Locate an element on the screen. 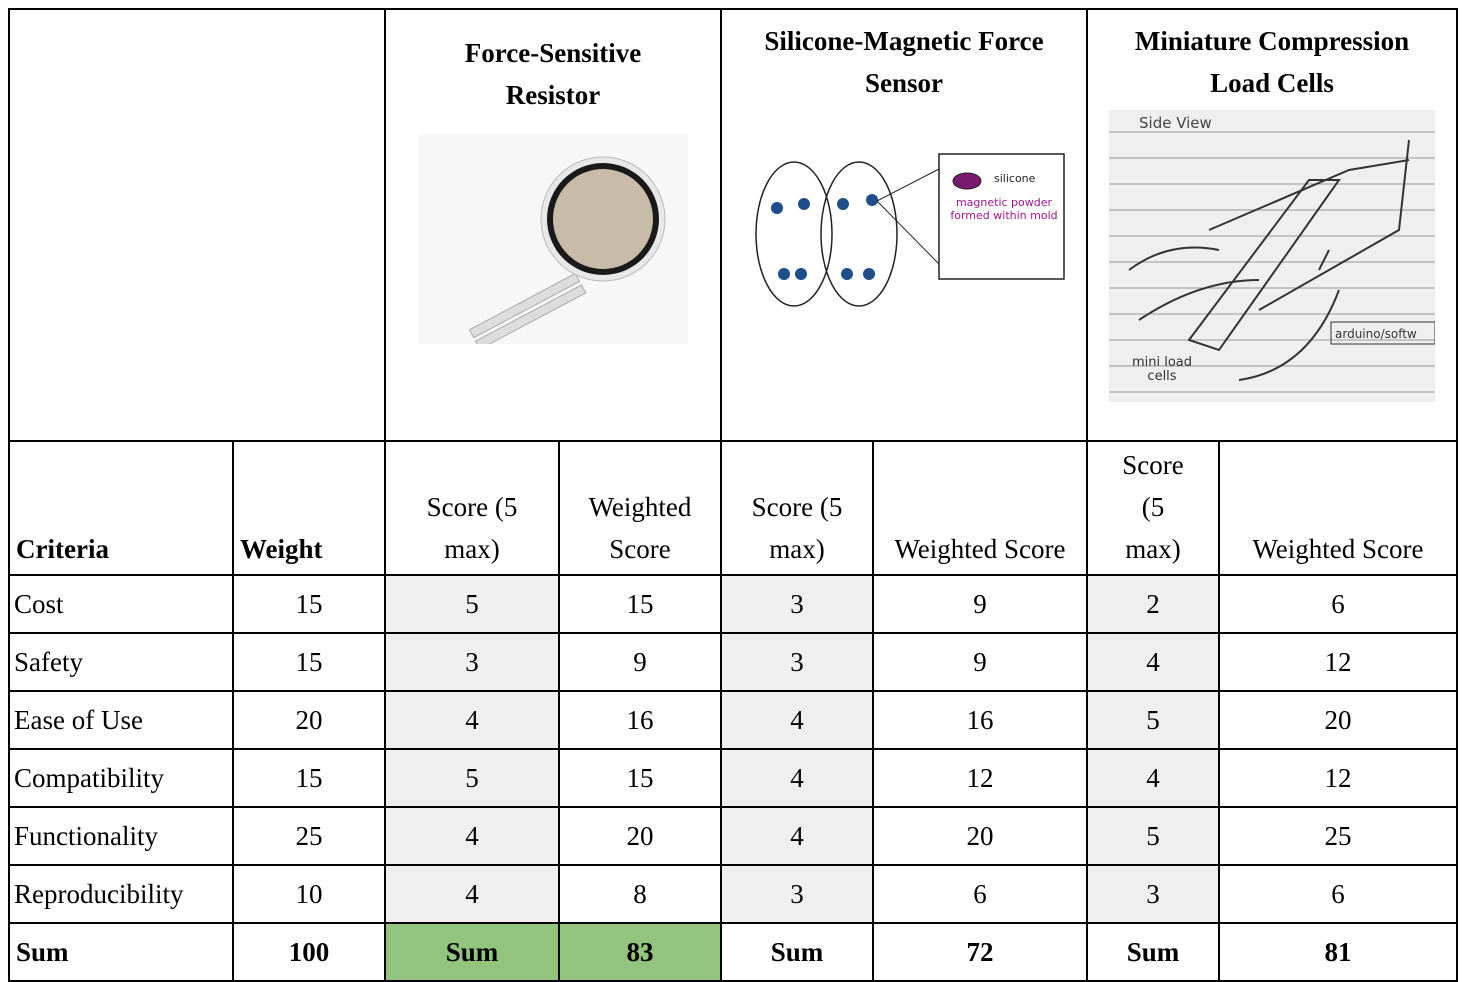 This screenshot has height=982, width=1462. criterion: Reproducibility is located at coordinates (121, 894).